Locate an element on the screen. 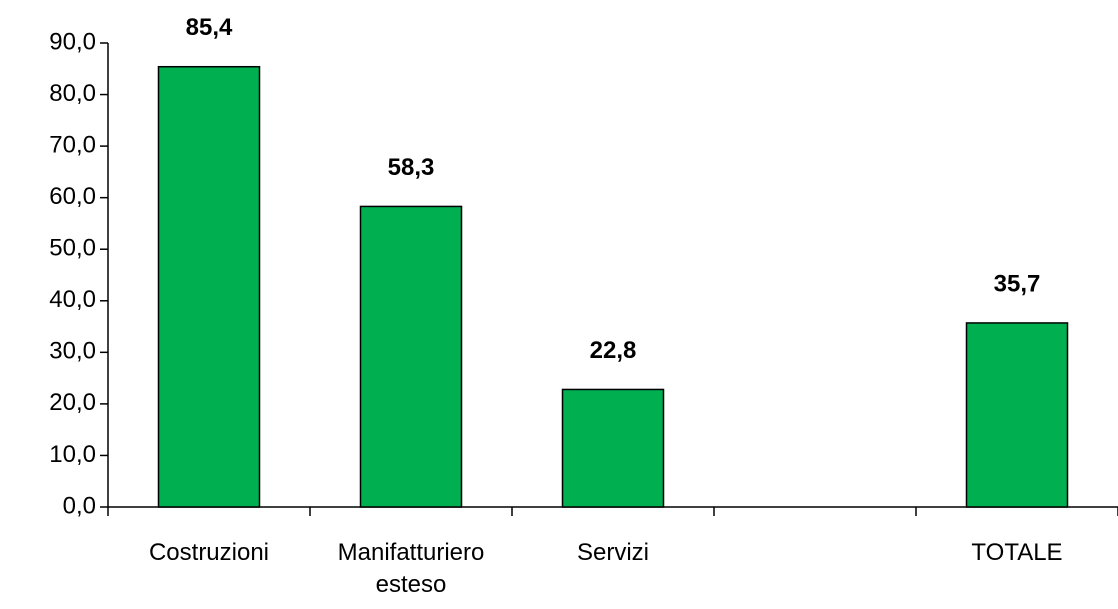 The image size is (1118, 609). y-tick-label: 40,0 is located at coordinates (72, 299).